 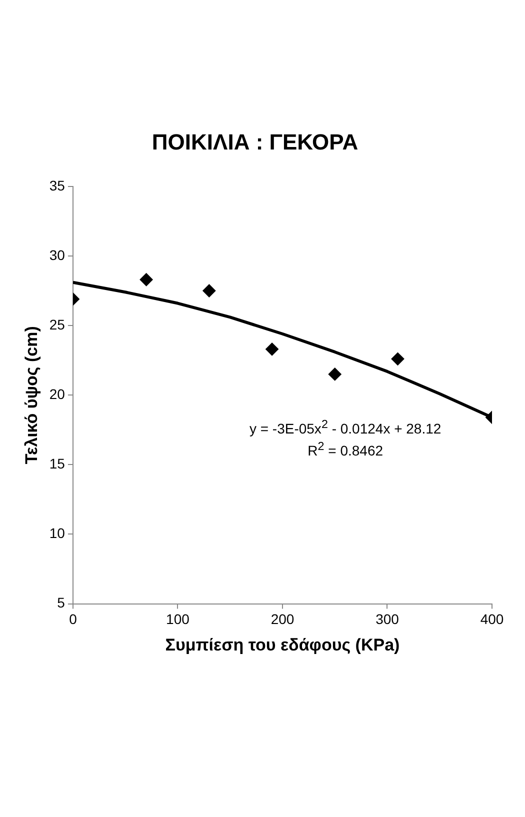 What do you see at coordinates (57, 254) in the screenshot?
I see `y-tick-label: 30` at bounding box center [57, 254].